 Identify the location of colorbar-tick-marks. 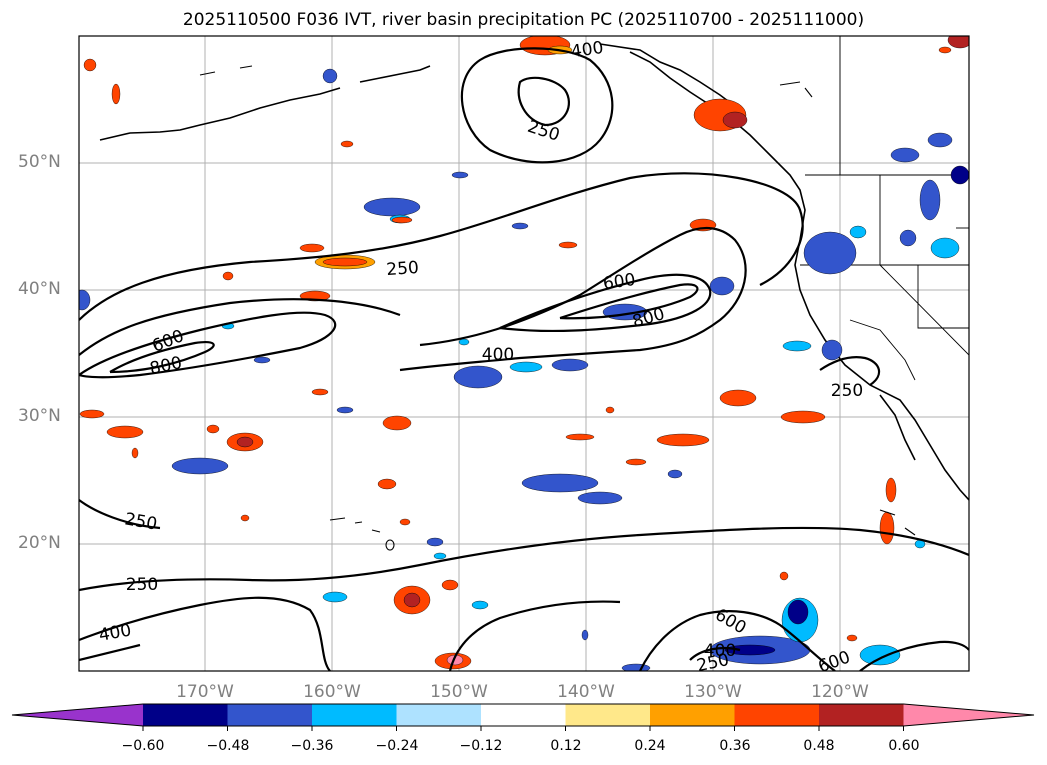
(523, 728).